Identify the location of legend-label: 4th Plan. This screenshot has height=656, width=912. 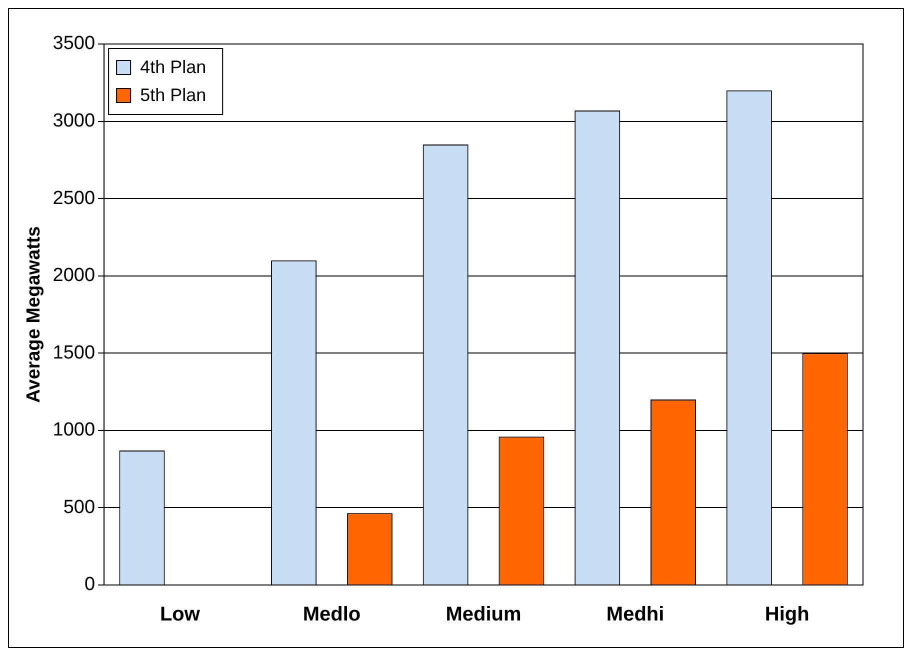
(173, 66).